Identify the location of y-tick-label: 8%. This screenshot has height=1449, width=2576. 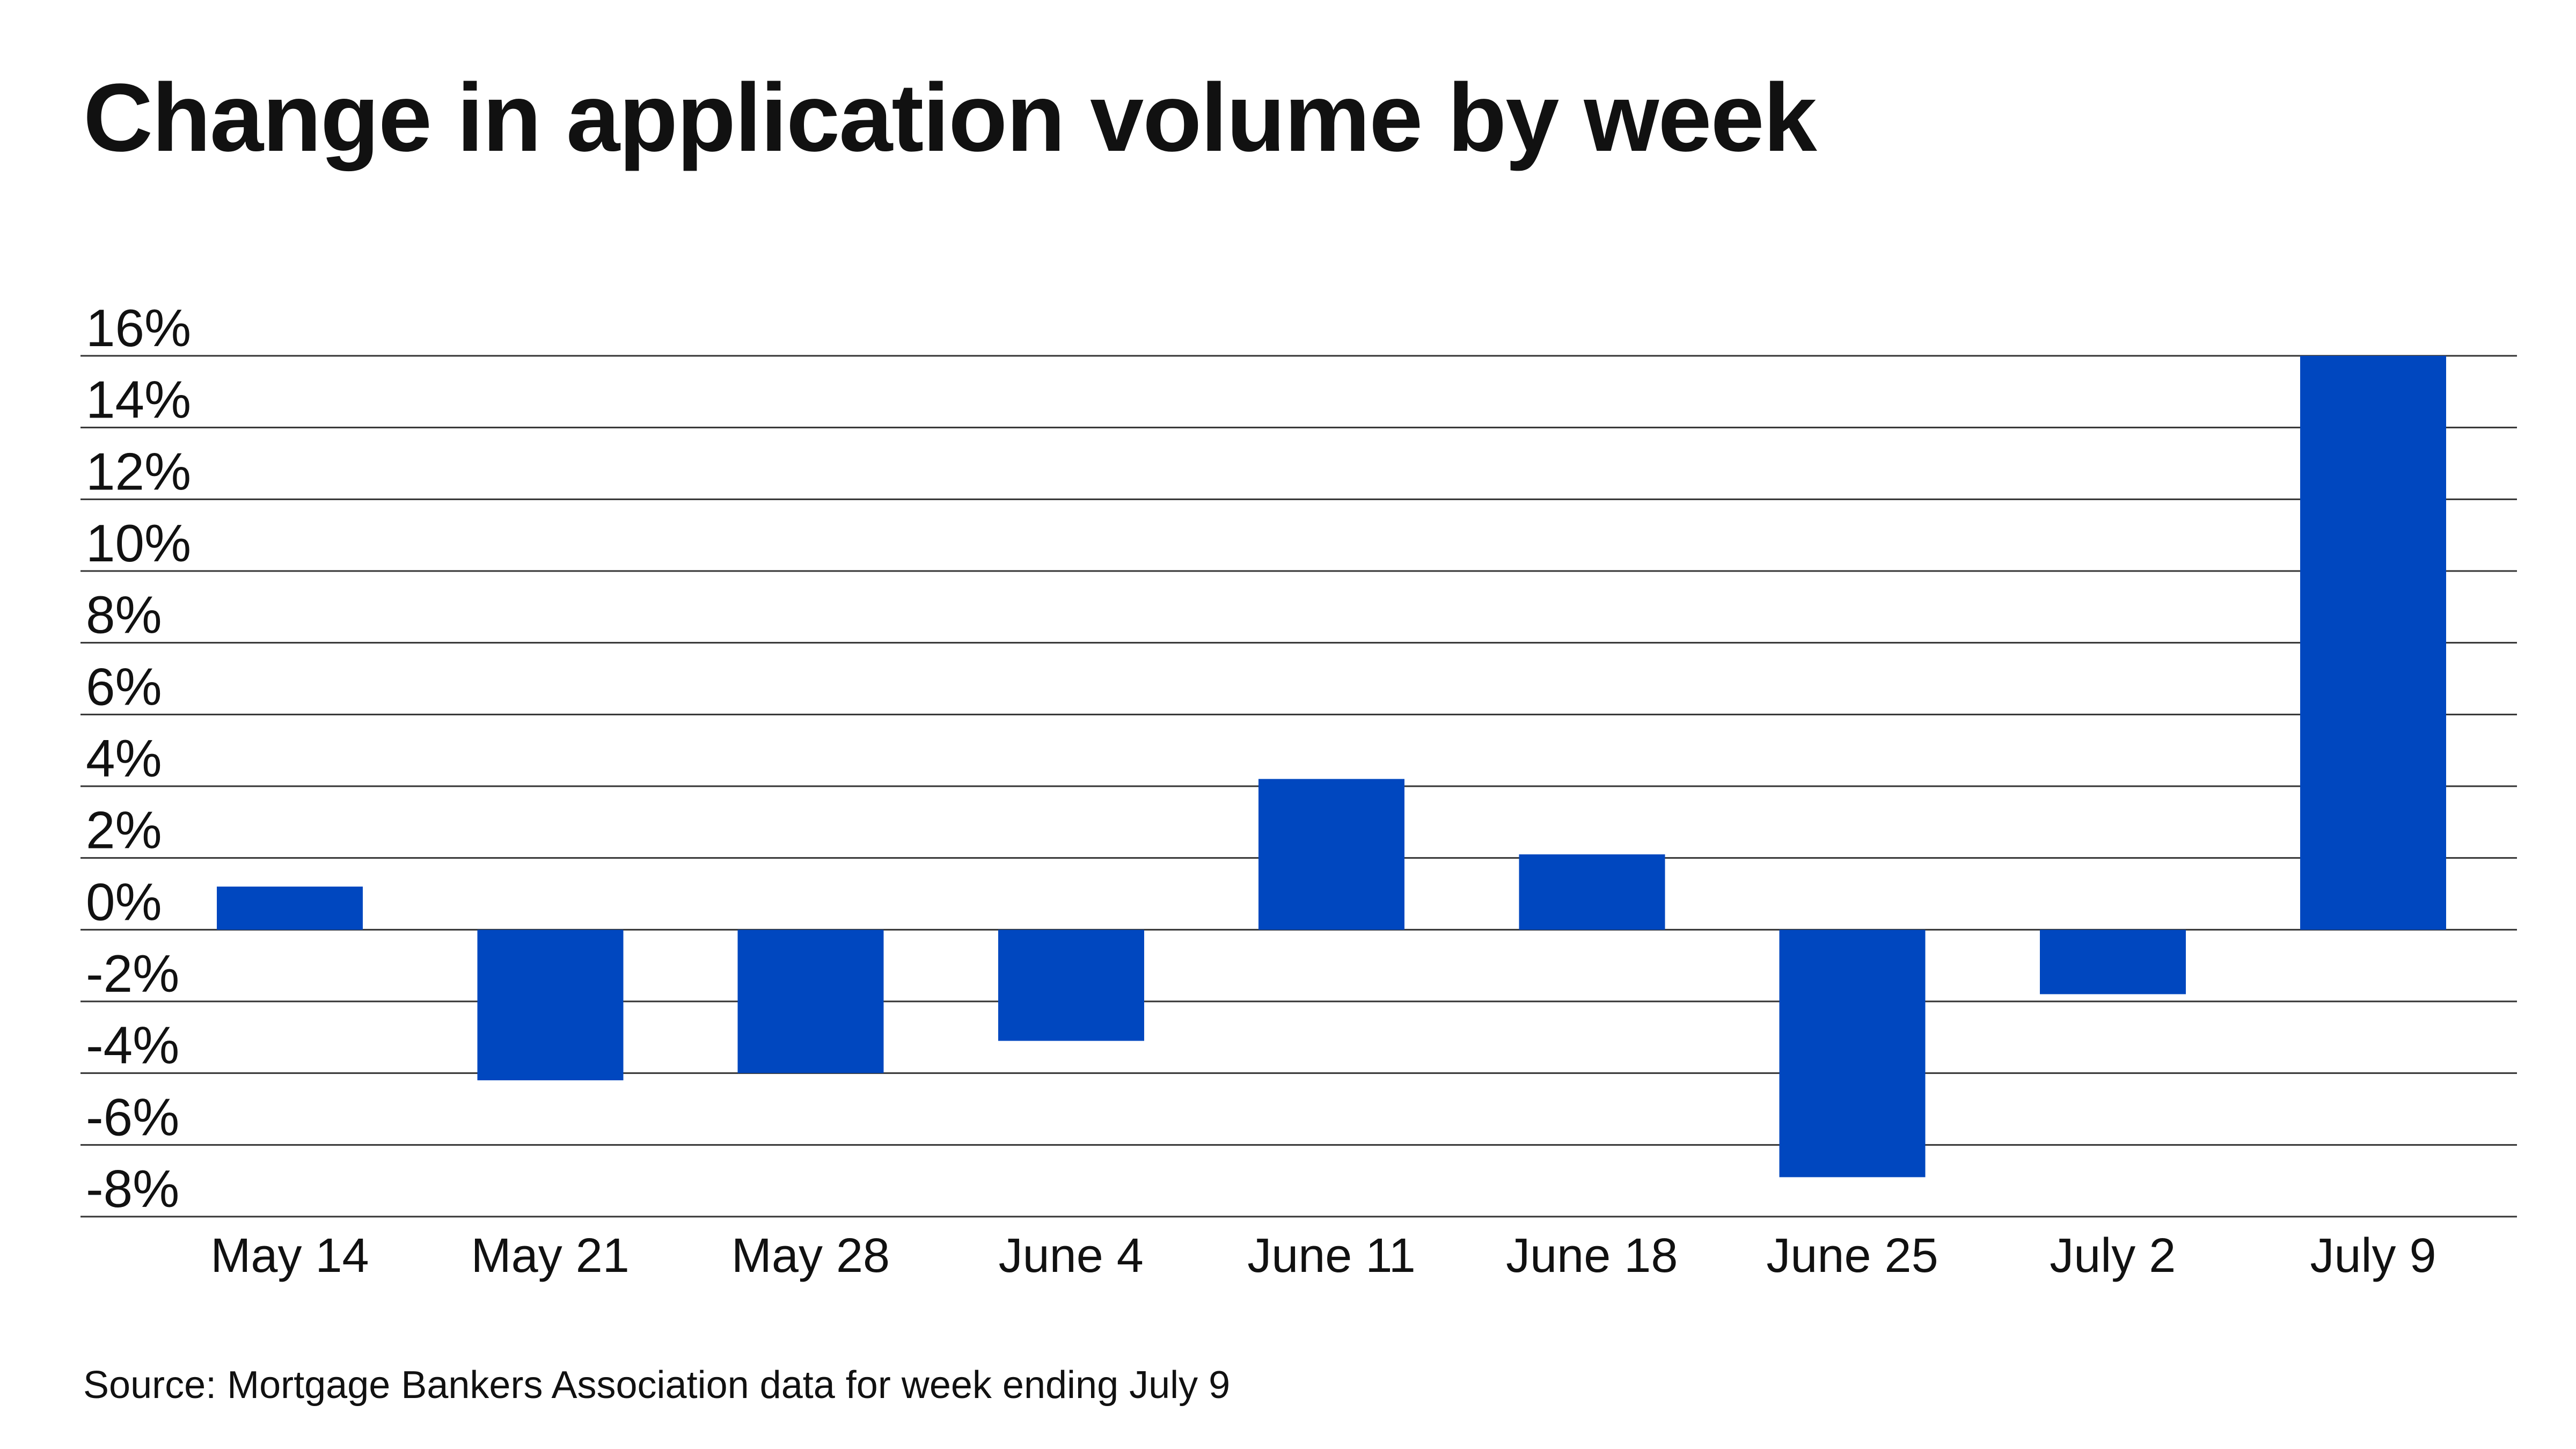
(124, 615).